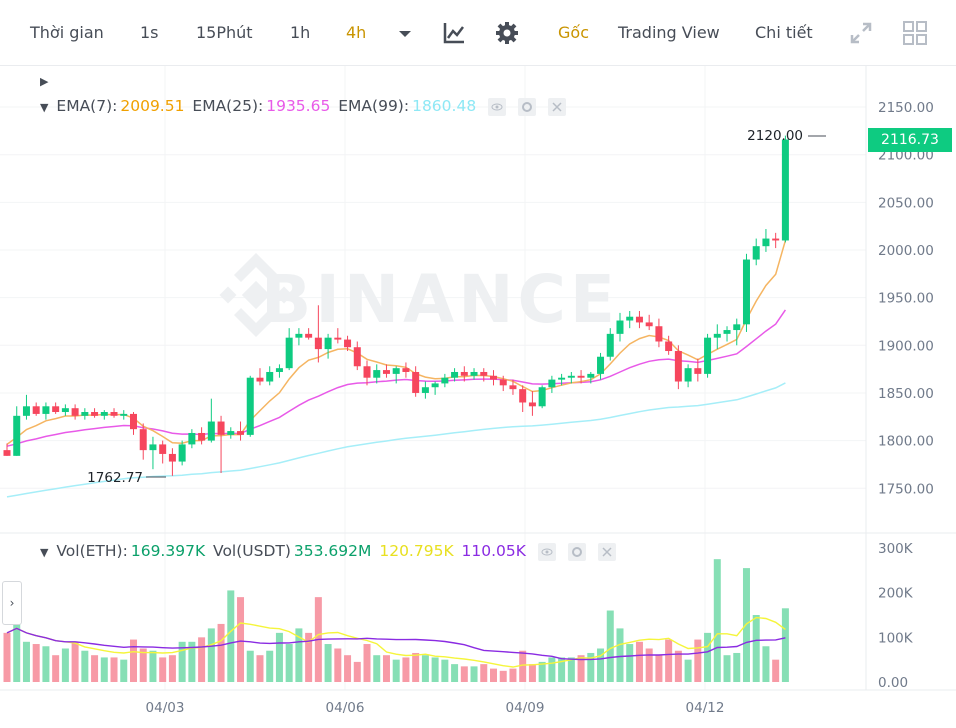 The width and height of the screenshot is (956, 728). What do you see at coordinates (915, 33) in the screenshot?
I see `grid-layout-icon` at bounding box center [915, 33].